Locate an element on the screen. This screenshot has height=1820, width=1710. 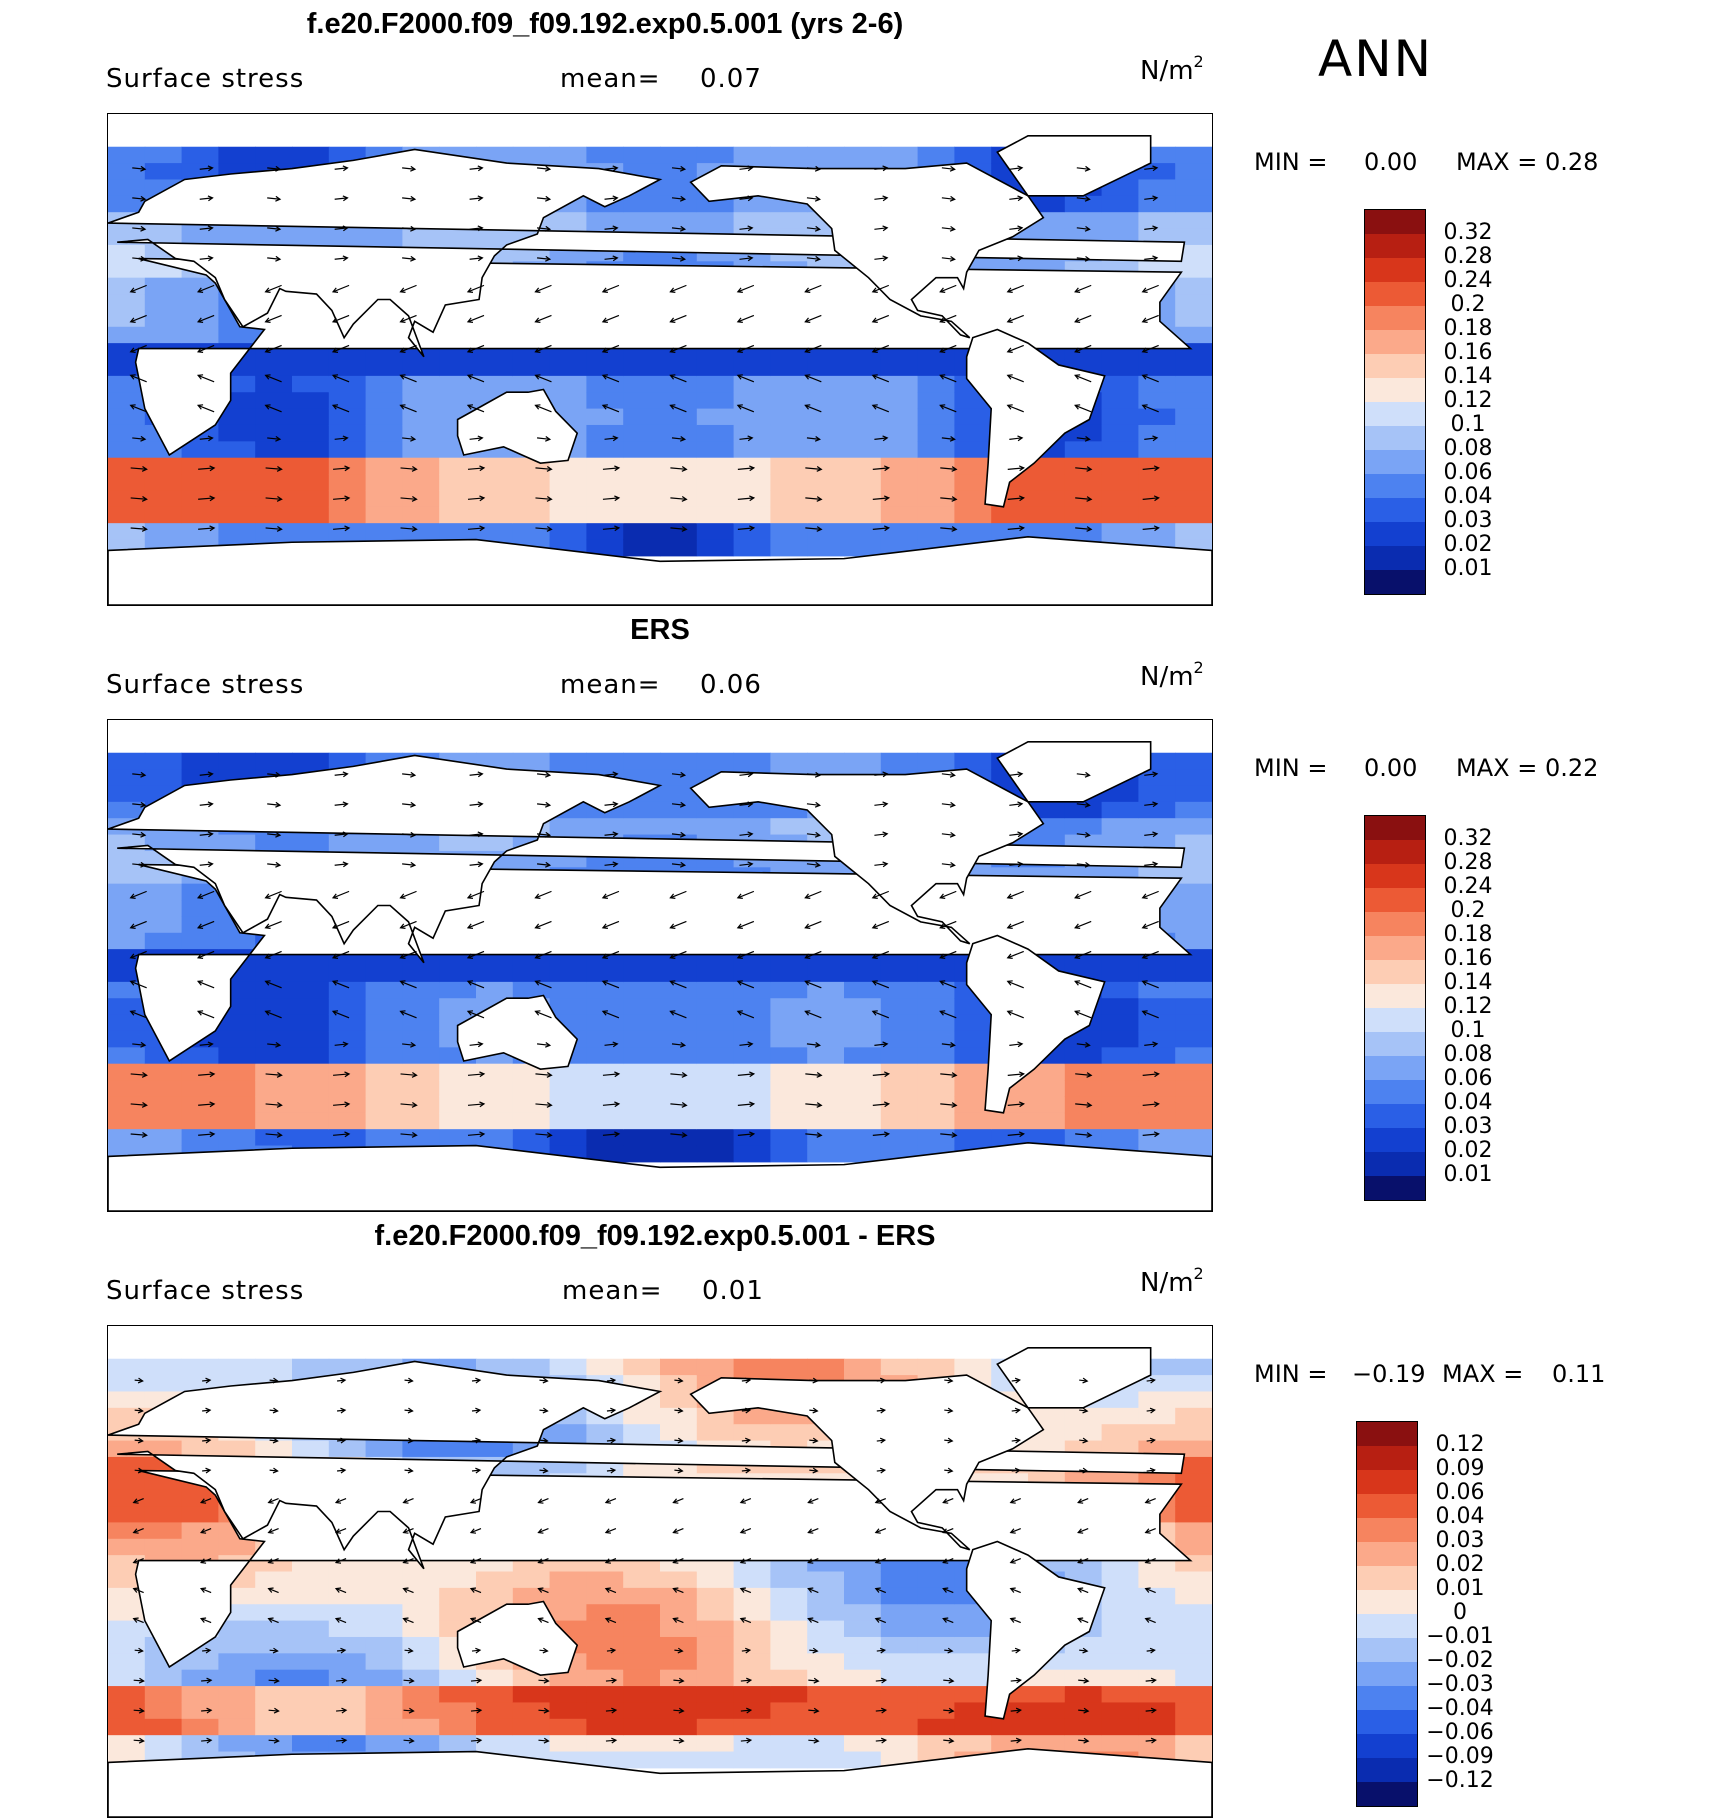
panel3-units: N/m2 is located at coordinates (1172, 1281).